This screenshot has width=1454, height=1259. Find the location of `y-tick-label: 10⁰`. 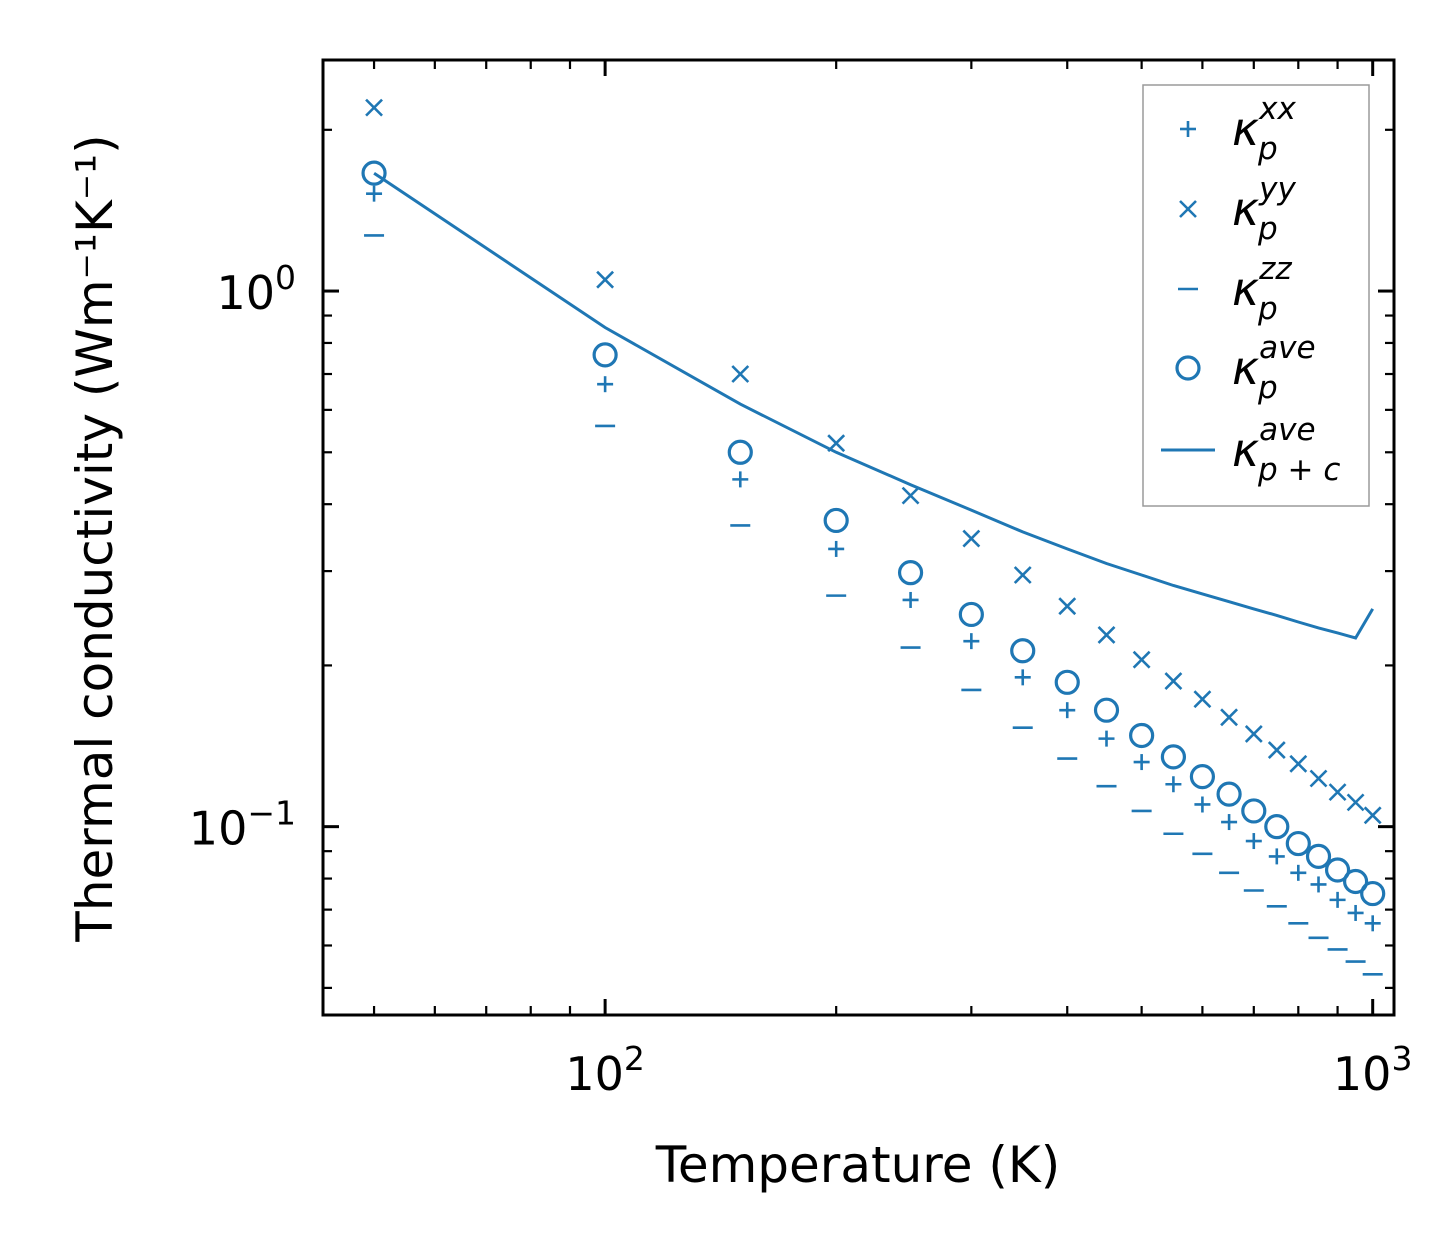

y-tick-label: 10⁰ is located at coordinates (256, 289).